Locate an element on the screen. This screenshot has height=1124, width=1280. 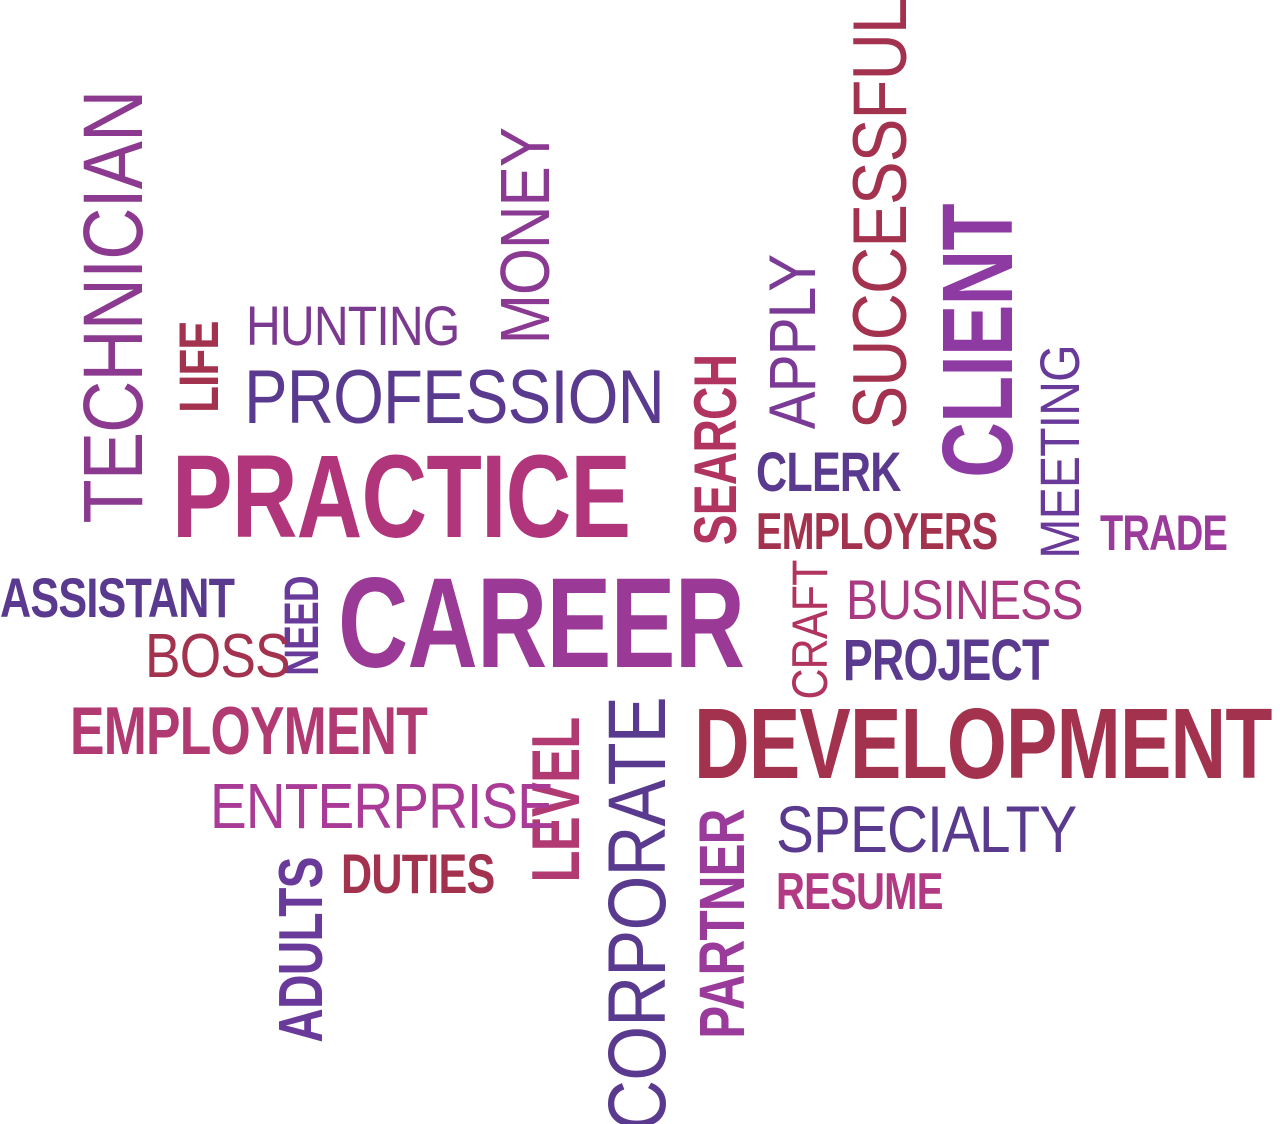
word-adults: ADULTS is located at coordinates (301, 950).